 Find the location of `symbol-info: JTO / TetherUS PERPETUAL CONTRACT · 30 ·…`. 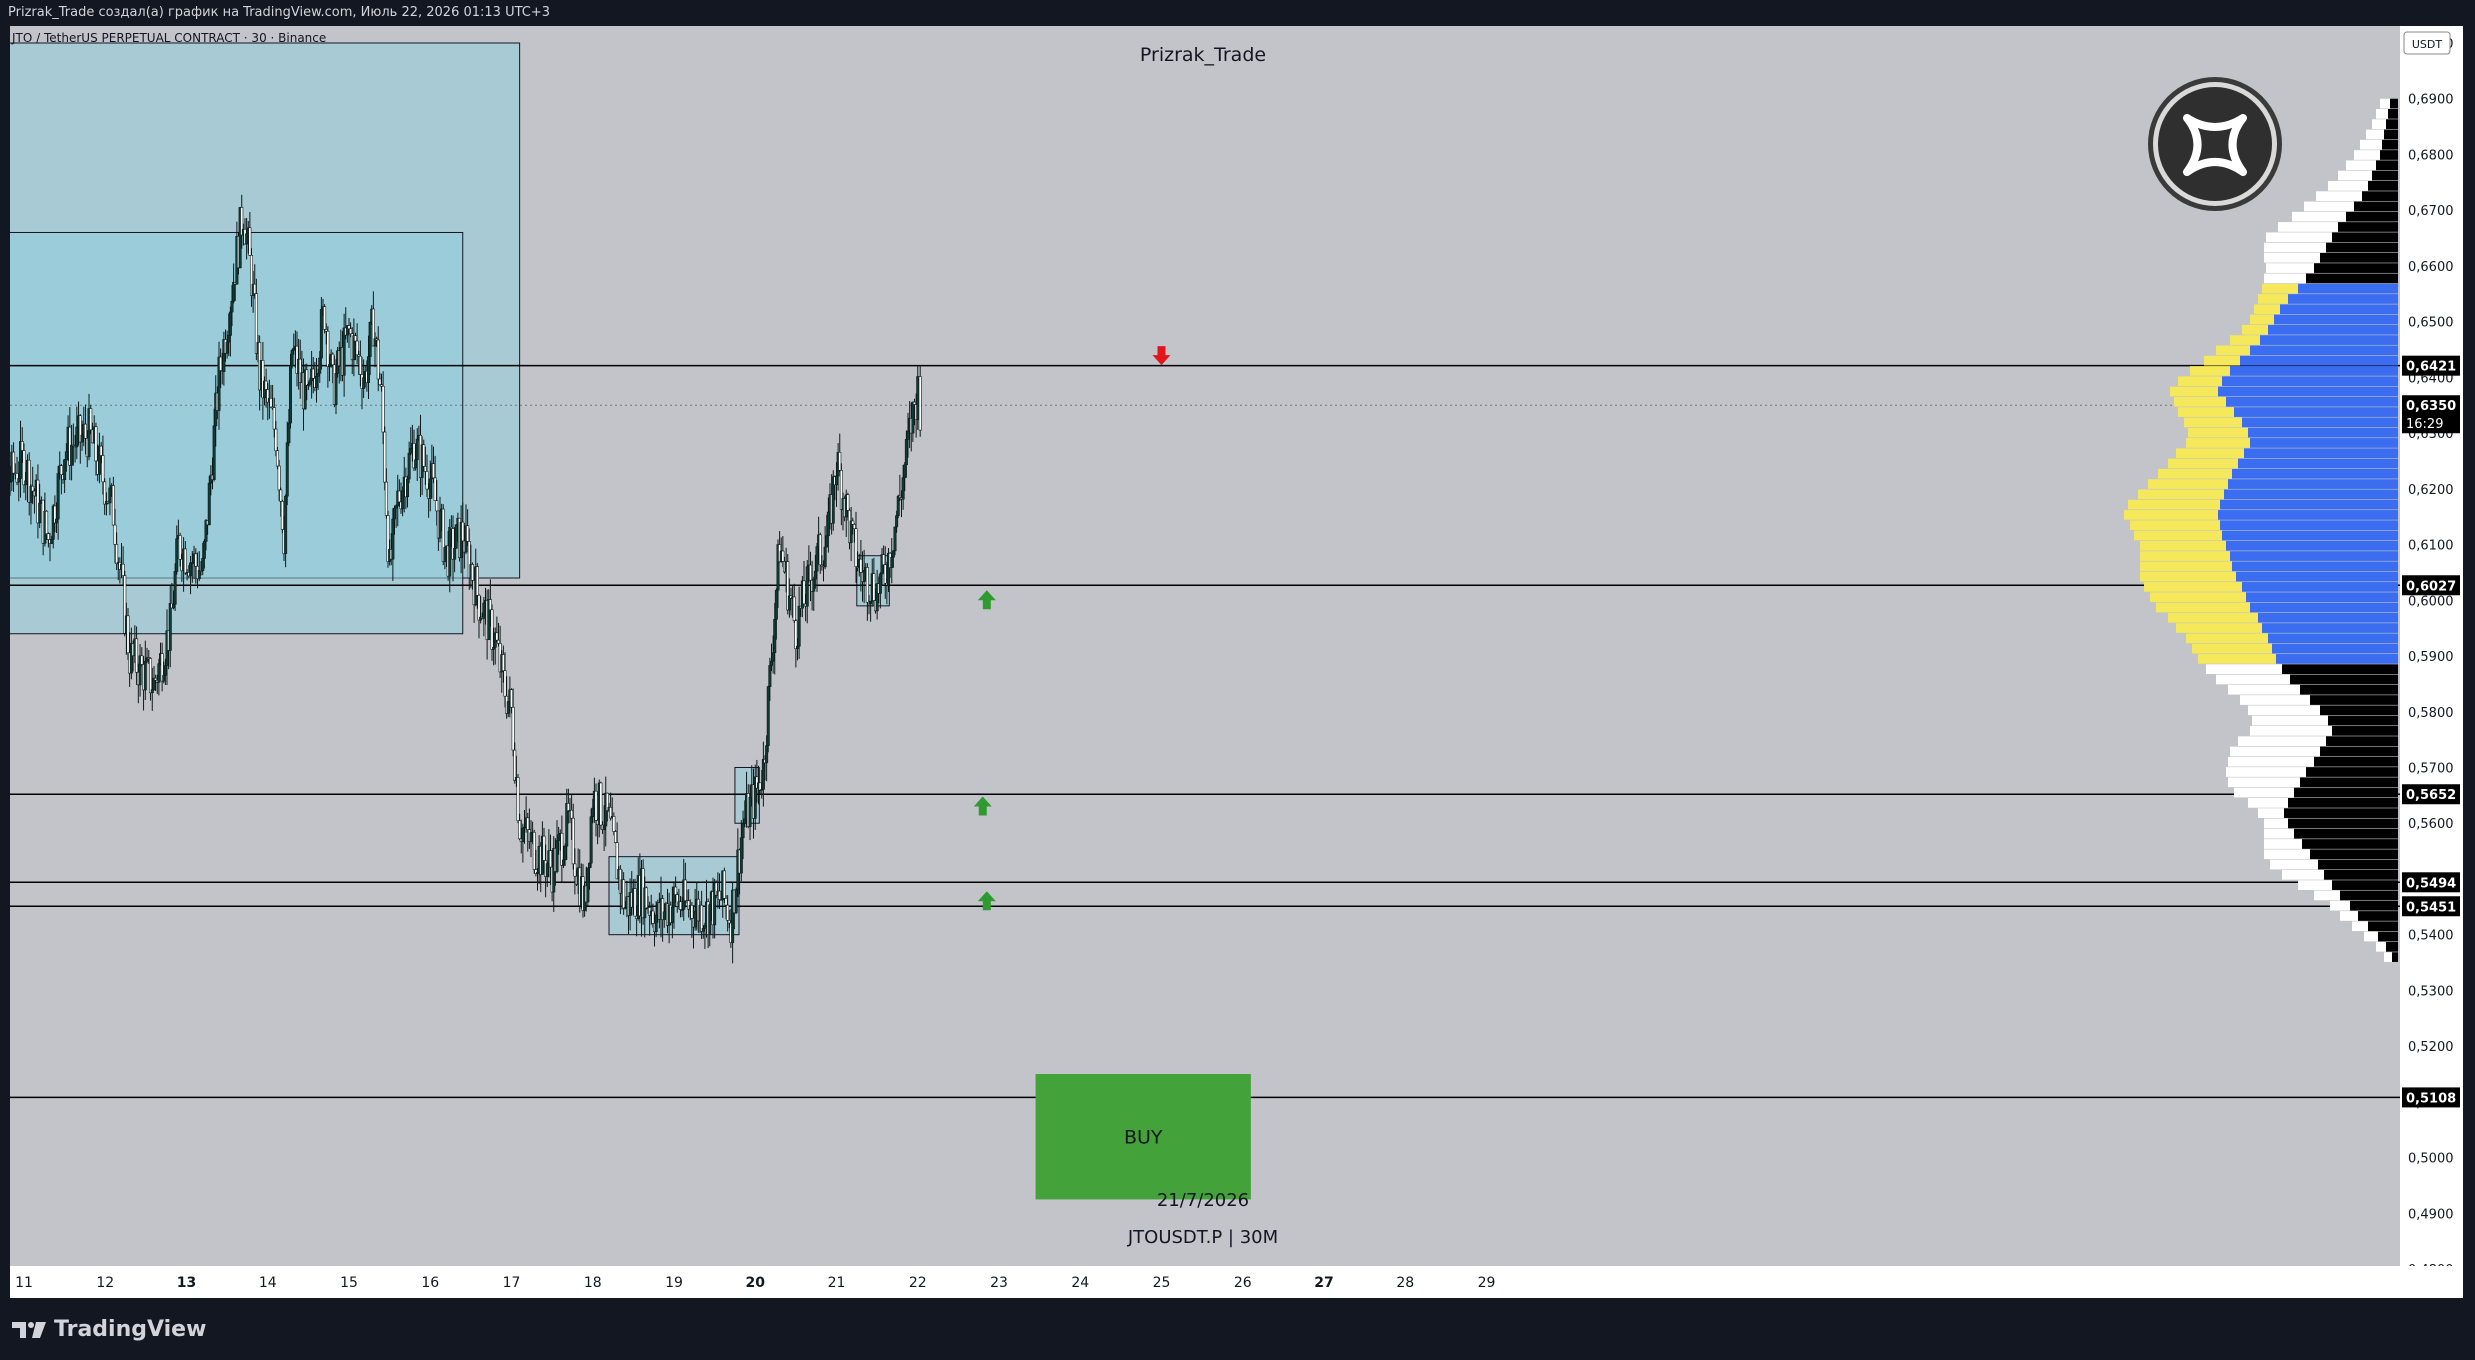

symbol-info: JTO / TetherUS PERPETUAL CONTRACT · 30 ·… is located at coordinates (168, 38).